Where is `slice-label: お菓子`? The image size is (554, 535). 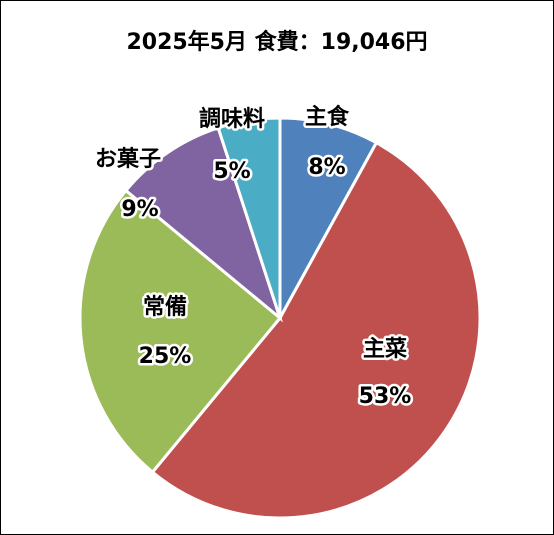
slice-label: お菓子 is located at coordinates (128, 159).